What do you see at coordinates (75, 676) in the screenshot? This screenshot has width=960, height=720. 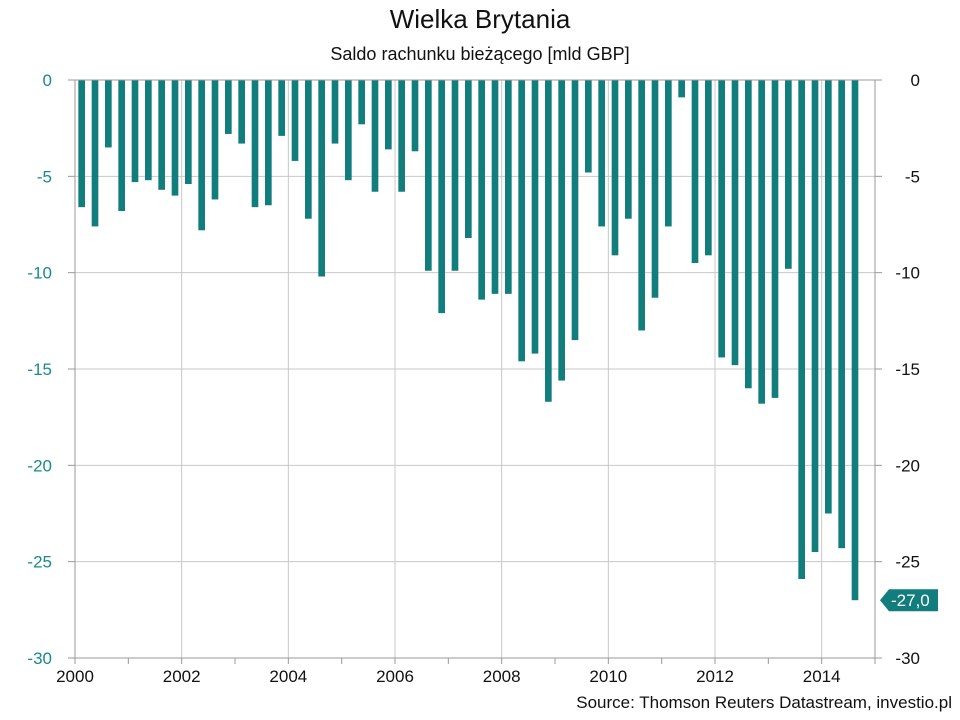 I see `x-tick-label: 2000` at bounding box center [75, 676].